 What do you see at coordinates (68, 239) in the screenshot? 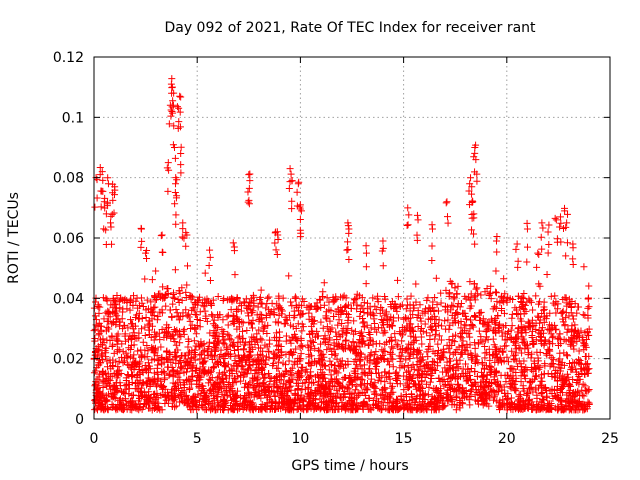
I see `y-tick-label: 0.06` at bounding box center [68, 239].